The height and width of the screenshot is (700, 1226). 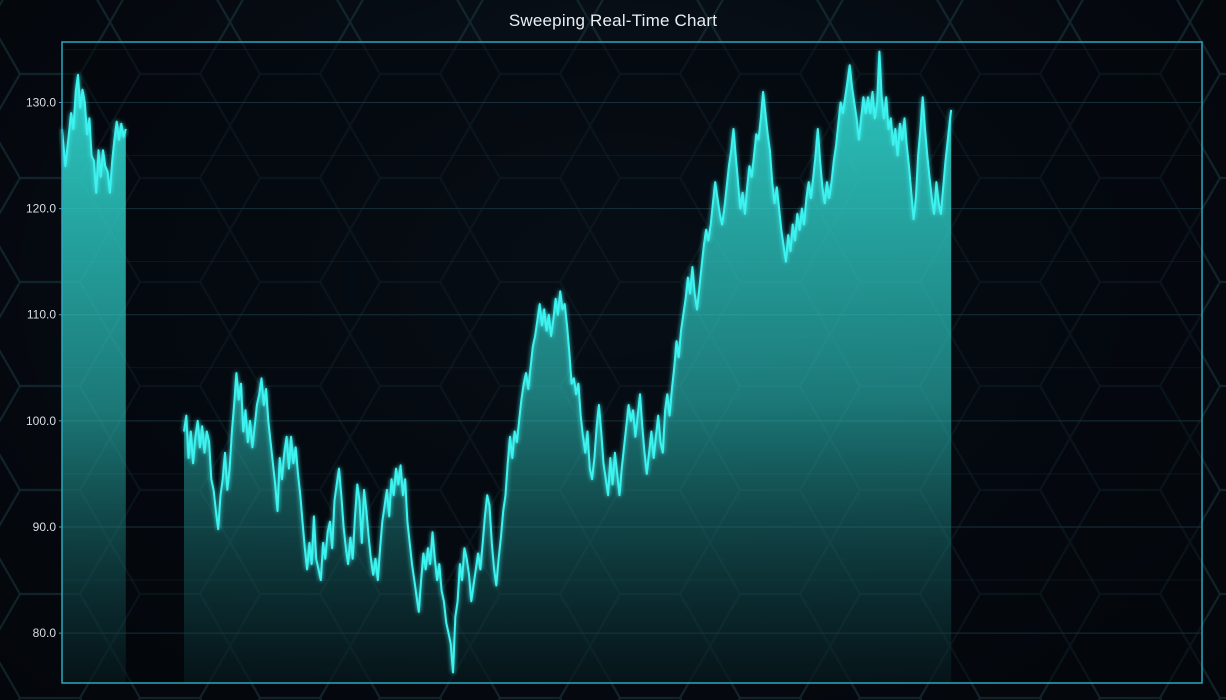 What do you see at coordinates (41, 315) in the screenshot?
I see `y-tick-label: 110.0` at bounding box center [41, 315].